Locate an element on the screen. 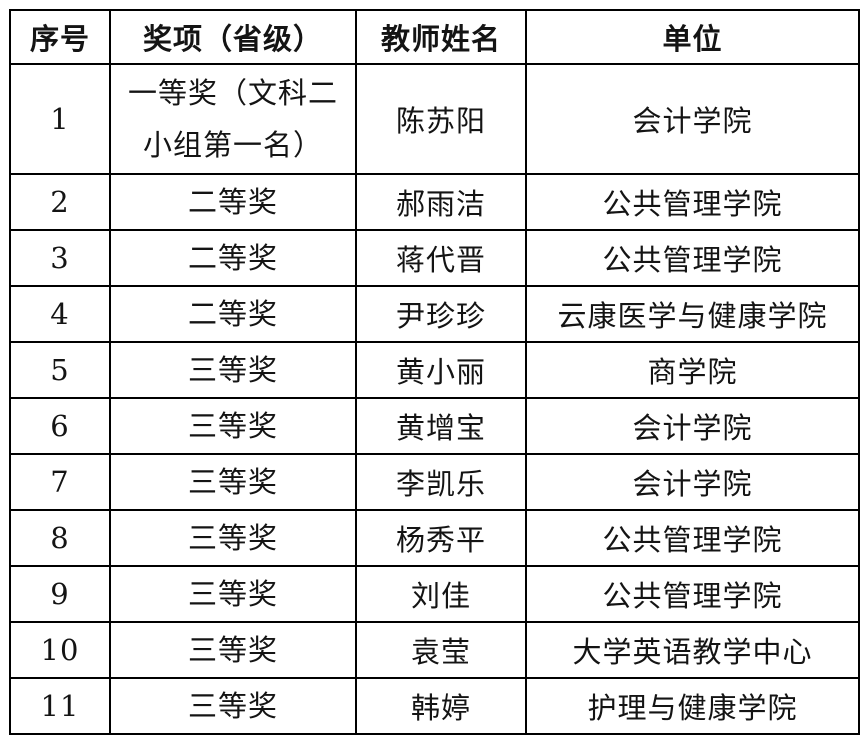 The height and width of the screenshot is (754, 868). table-row: 3 二等奖 蒋代晋 公共管理学院 is located at coordinates (434, 258).